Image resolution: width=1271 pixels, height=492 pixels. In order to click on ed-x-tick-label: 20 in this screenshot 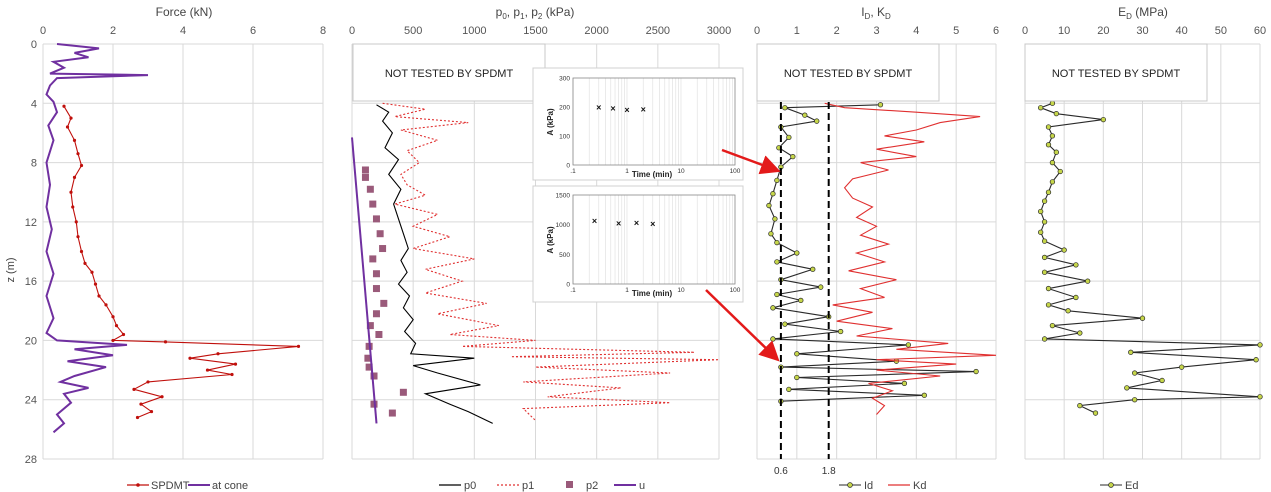, I will do `click(1103, 31)`.